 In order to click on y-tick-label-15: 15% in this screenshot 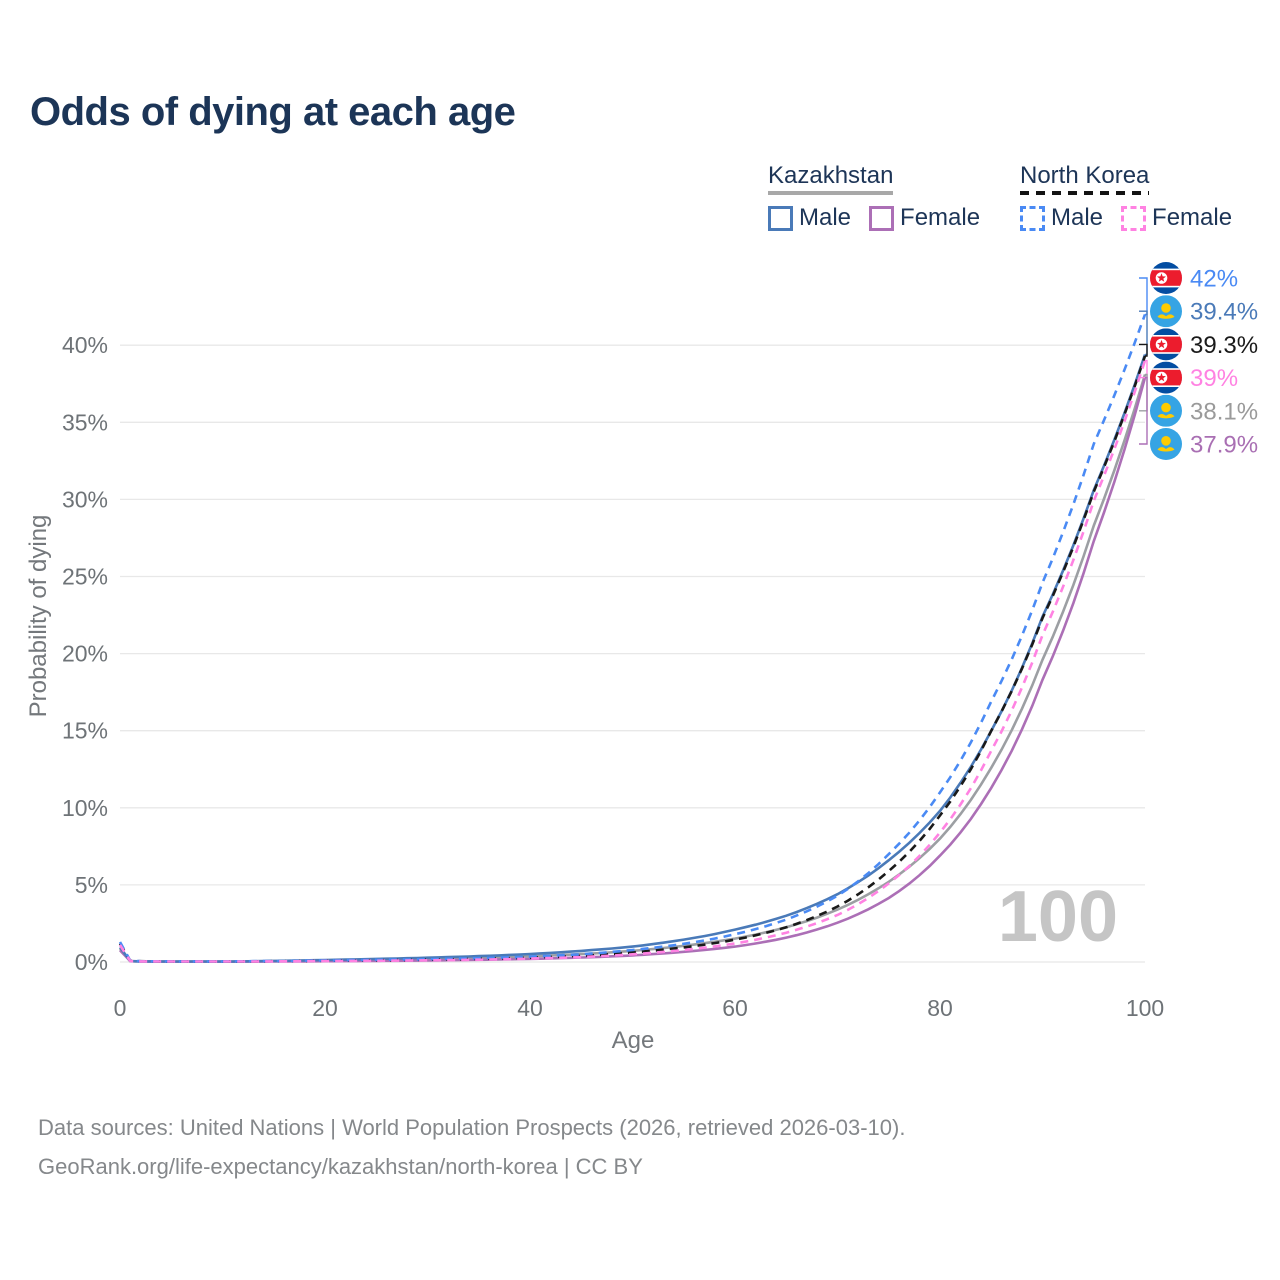, I will do `click(85, 731)`.